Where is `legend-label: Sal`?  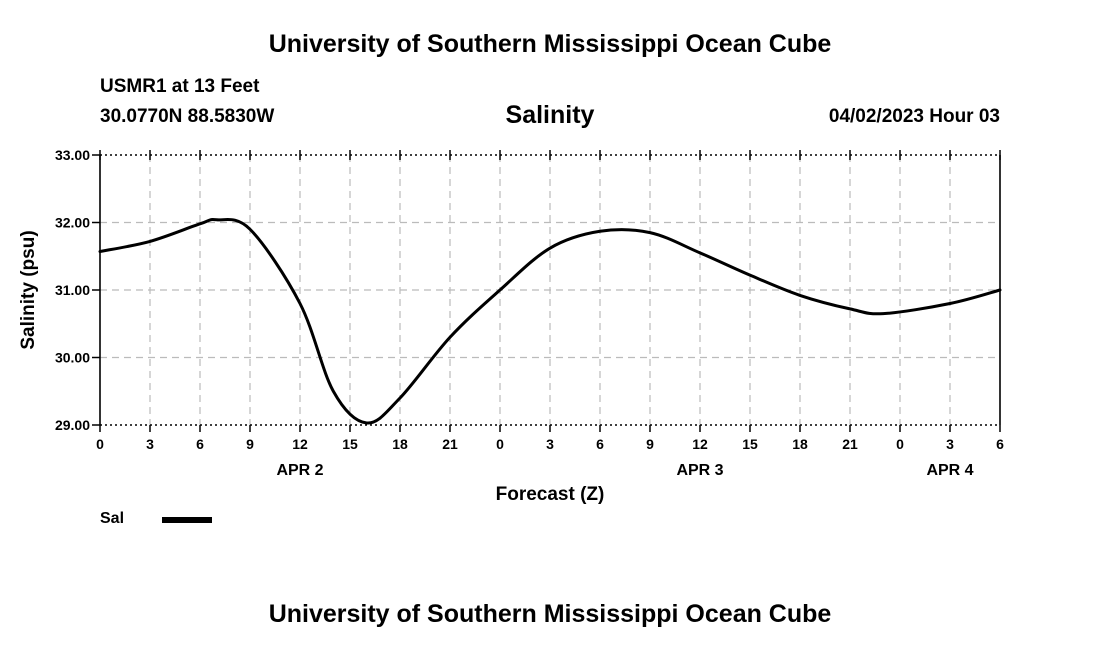
legend-label: Sal is located at coordinates (112, 518).